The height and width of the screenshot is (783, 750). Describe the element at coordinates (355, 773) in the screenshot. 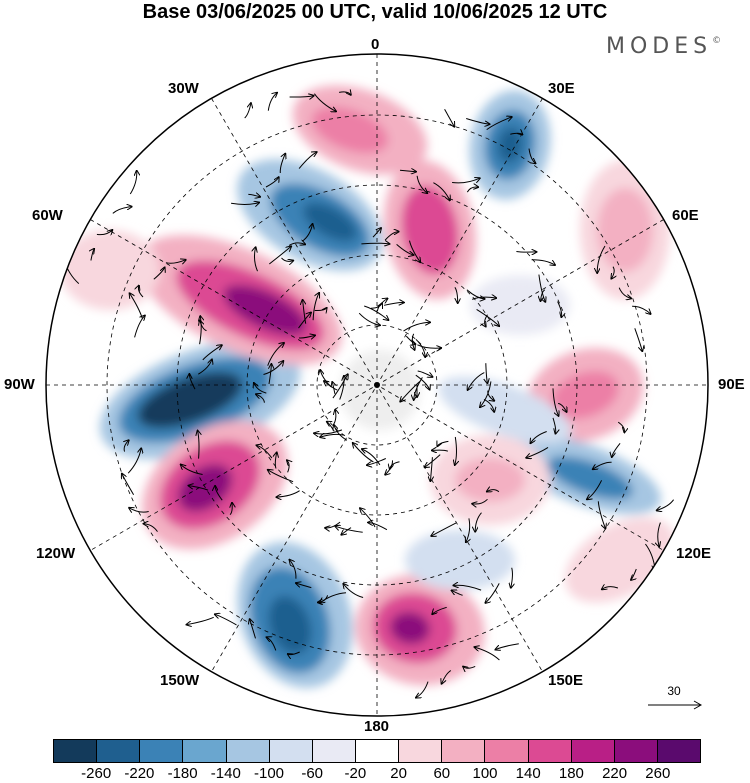

I see `colorbar-tick-label: -20` at that location.